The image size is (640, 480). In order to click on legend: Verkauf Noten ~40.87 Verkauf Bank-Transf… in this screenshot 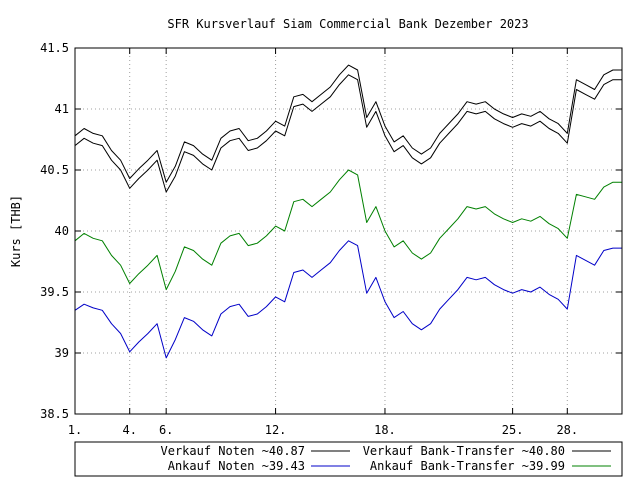, I will do `click(348, 459)`.